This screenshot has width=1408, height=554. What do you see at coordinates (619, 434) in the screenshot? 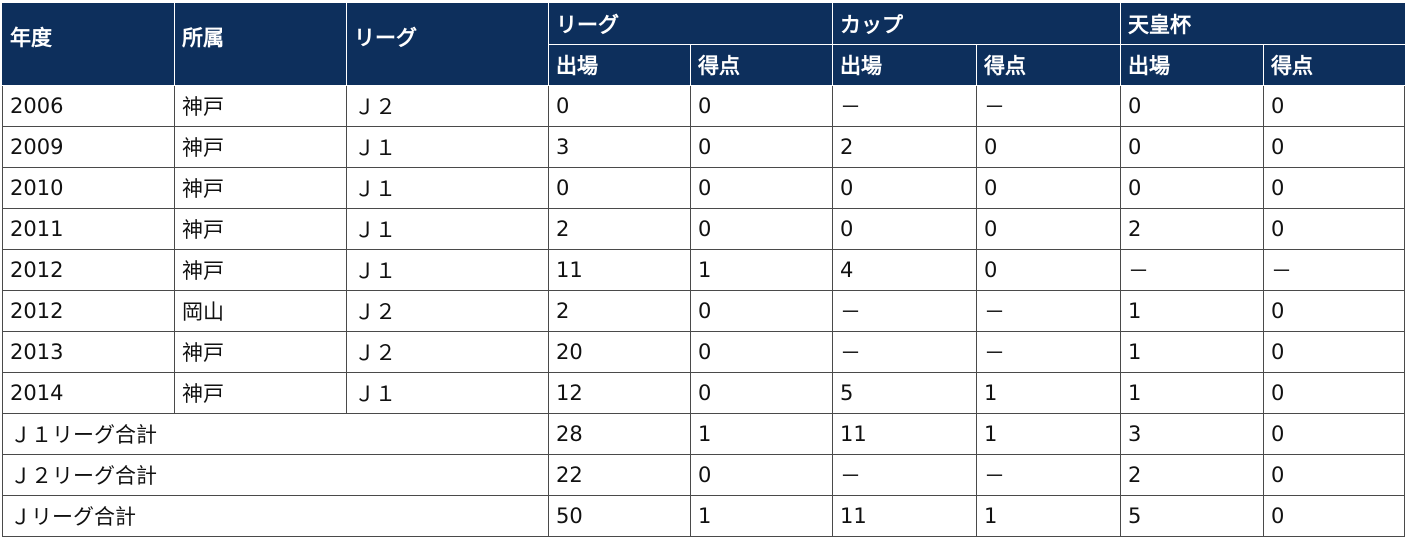
I see `cell-league-apps: 28` at bounding box center [619, 434].